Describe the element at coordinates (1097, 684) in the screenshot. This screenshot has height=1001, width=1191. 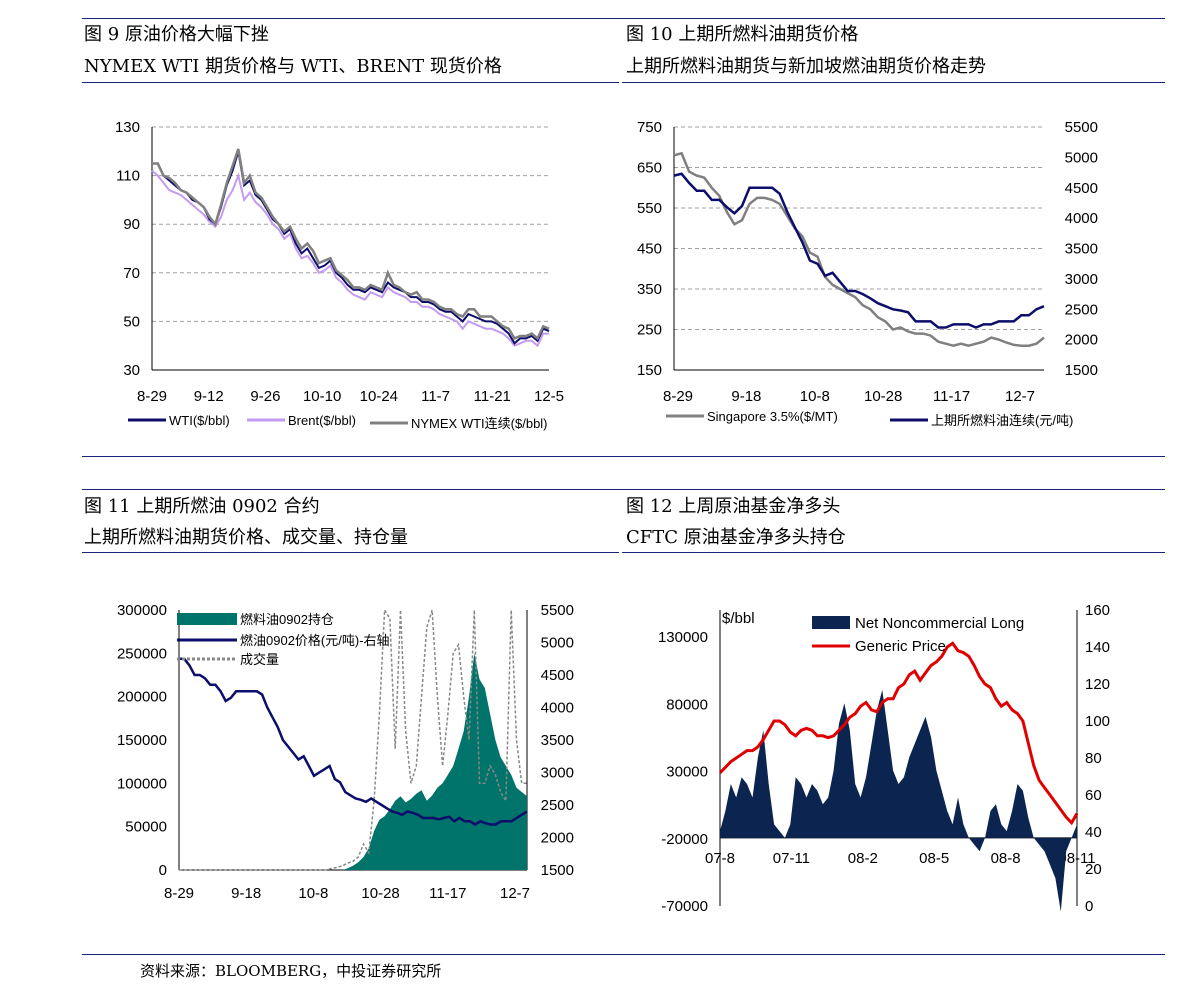
I see `y2-tick-label: 120` at that location.